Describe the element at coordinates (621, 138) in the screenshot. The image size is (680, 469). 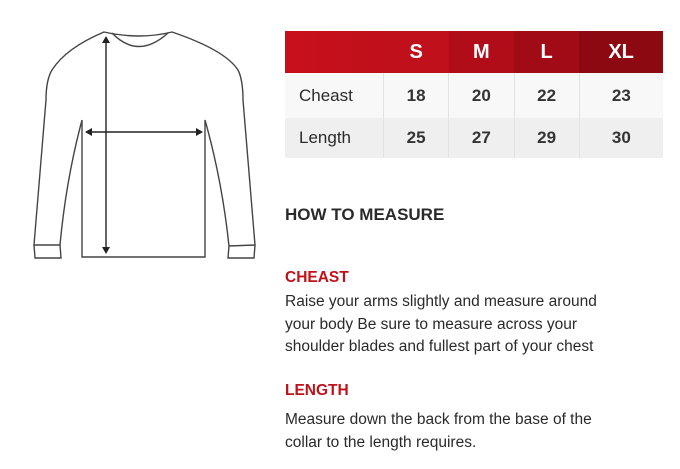
I see `cell: 30` at that location.